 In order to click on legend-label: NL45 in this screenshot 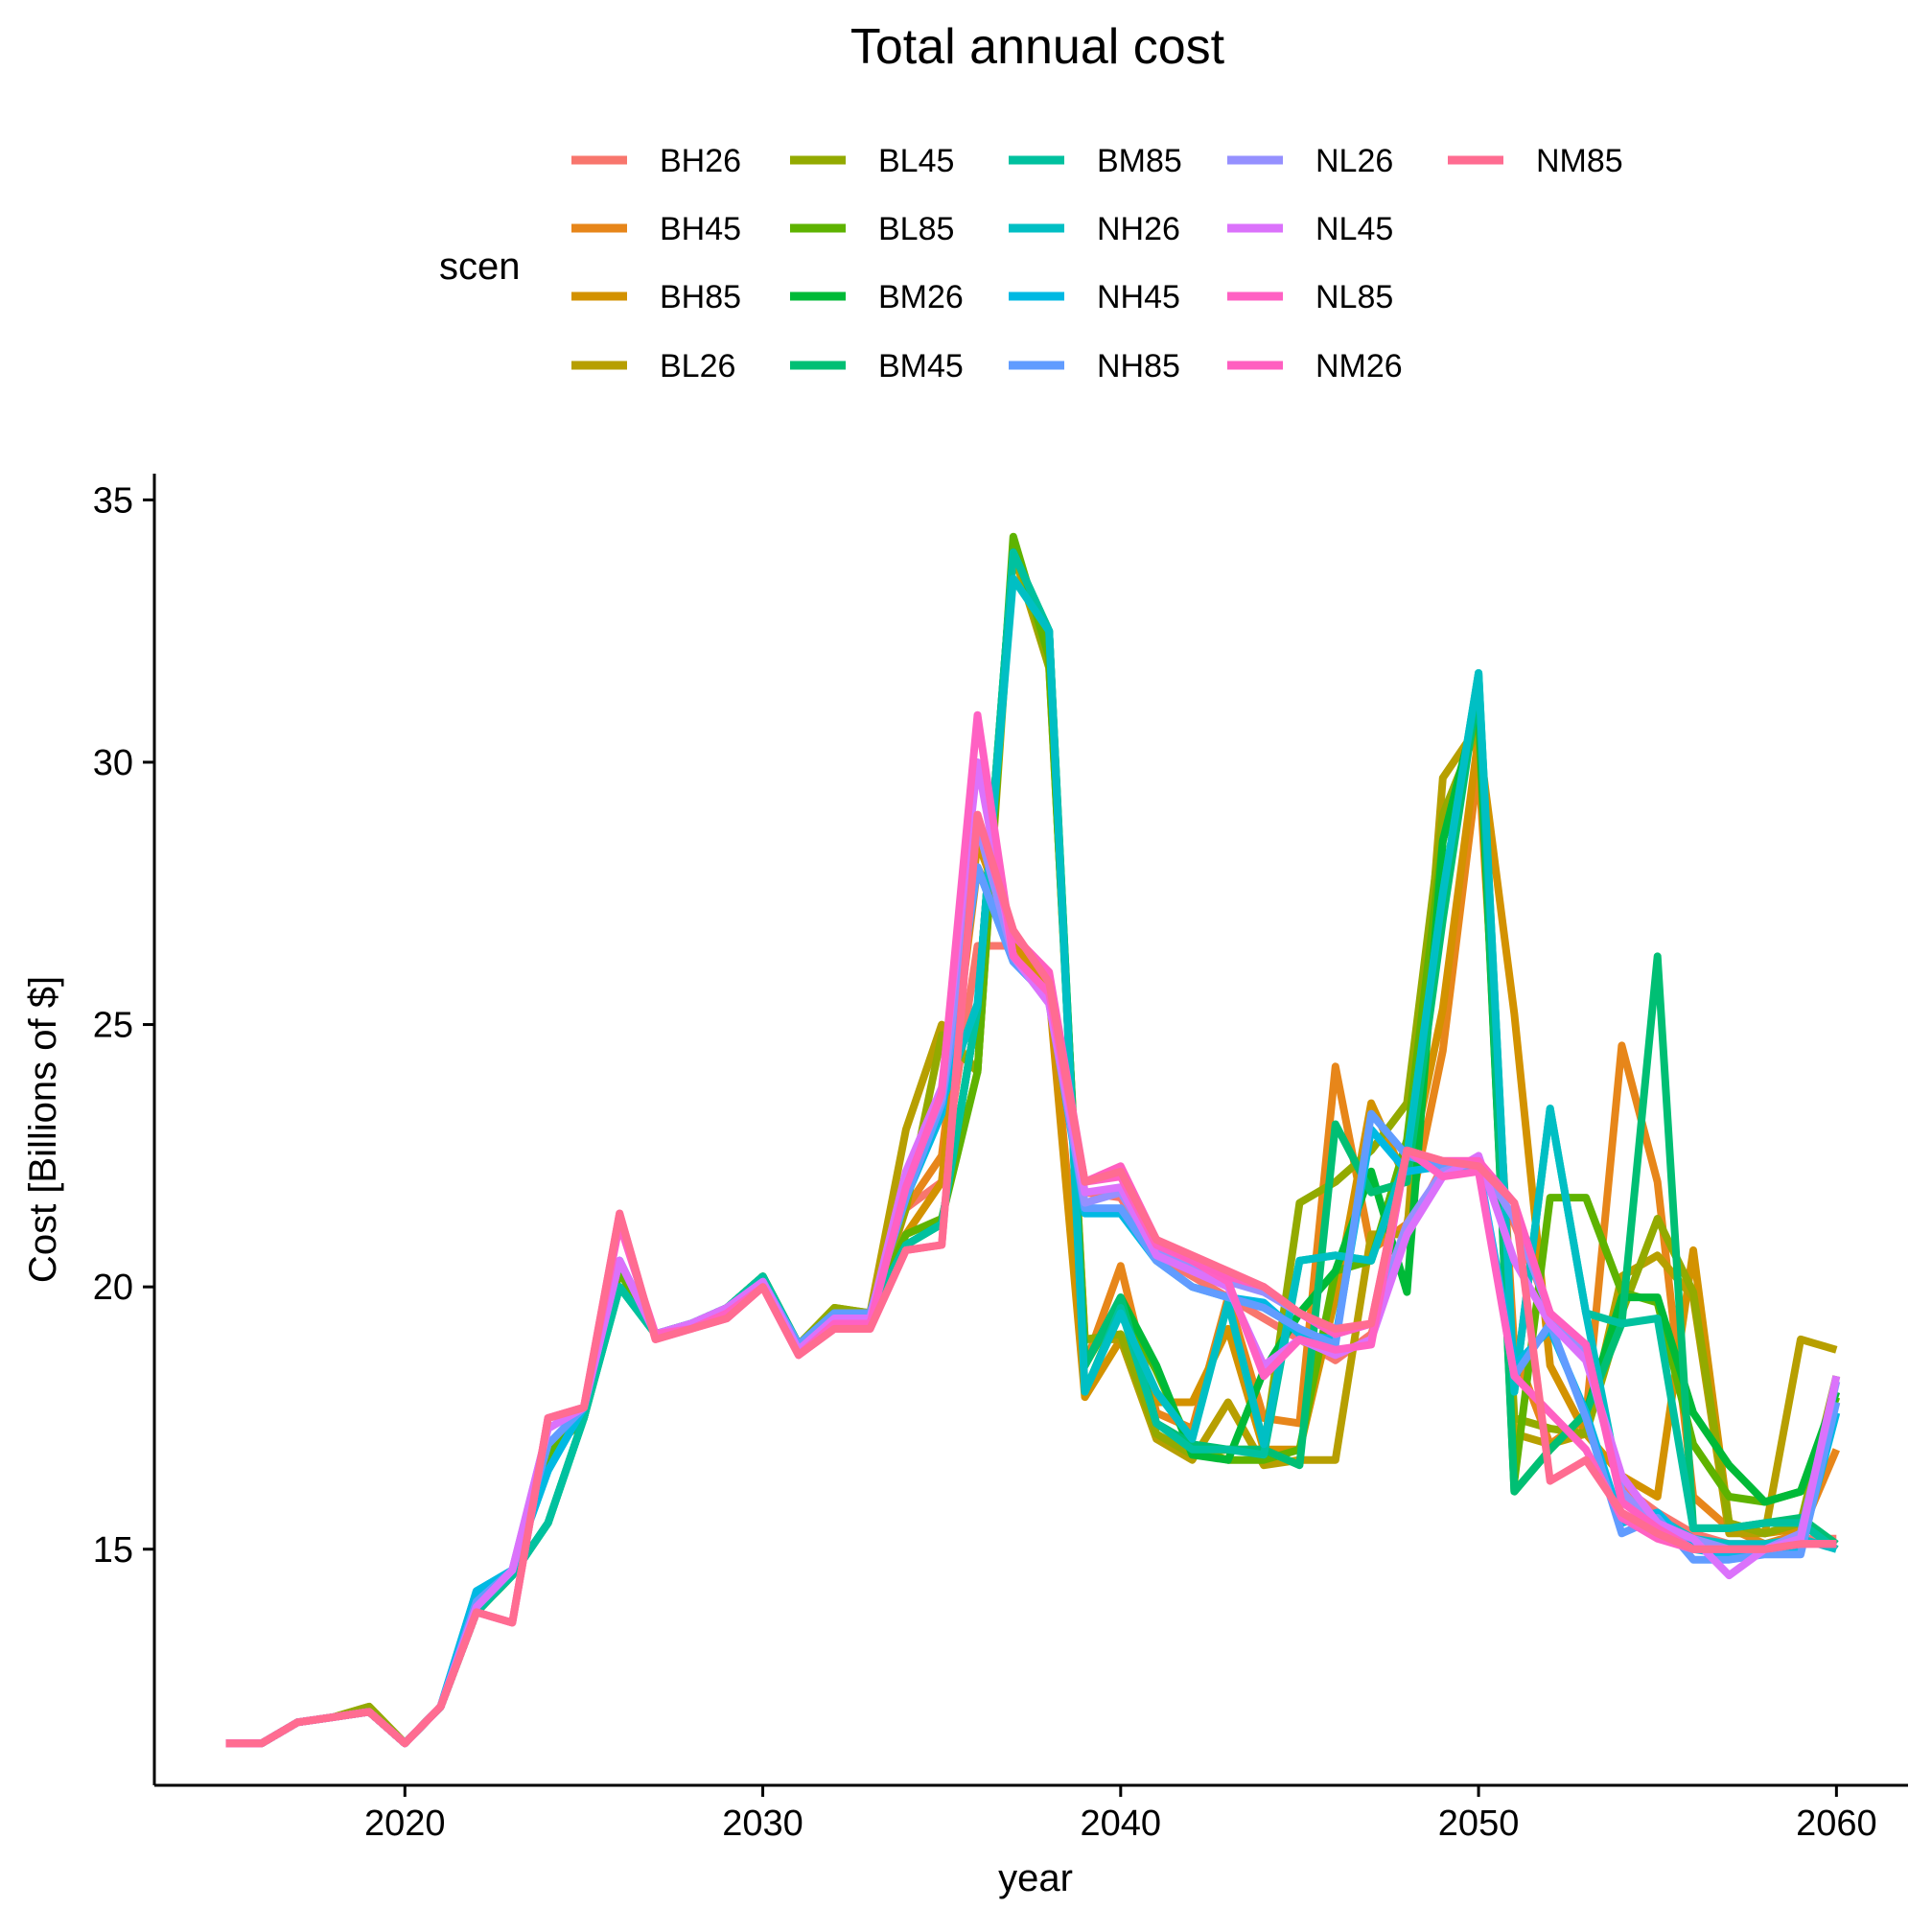, I will do `click(1354, 229)`.